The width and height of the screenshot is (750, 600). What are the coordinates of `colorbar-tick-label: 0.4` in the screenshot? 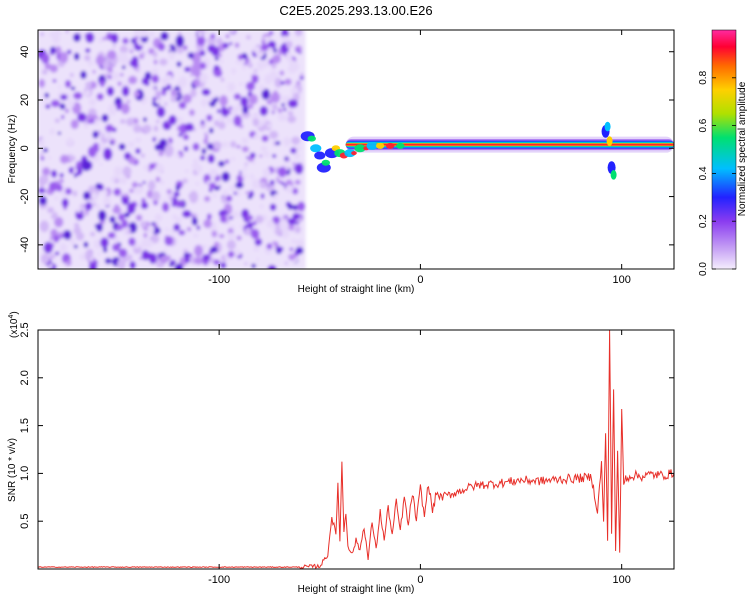 It's located at (703, 173).